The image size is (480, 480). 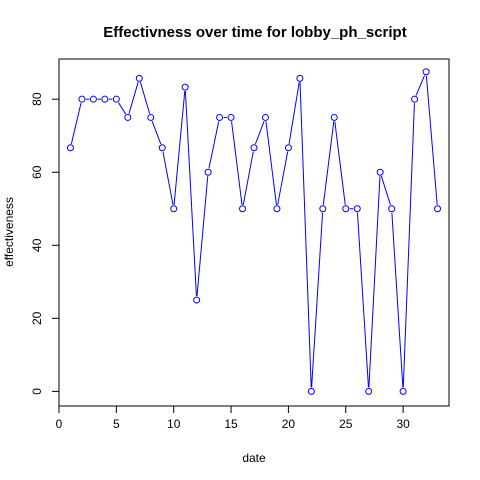 I want to click on y-tick-label: 0, so click(x=37, y=391).